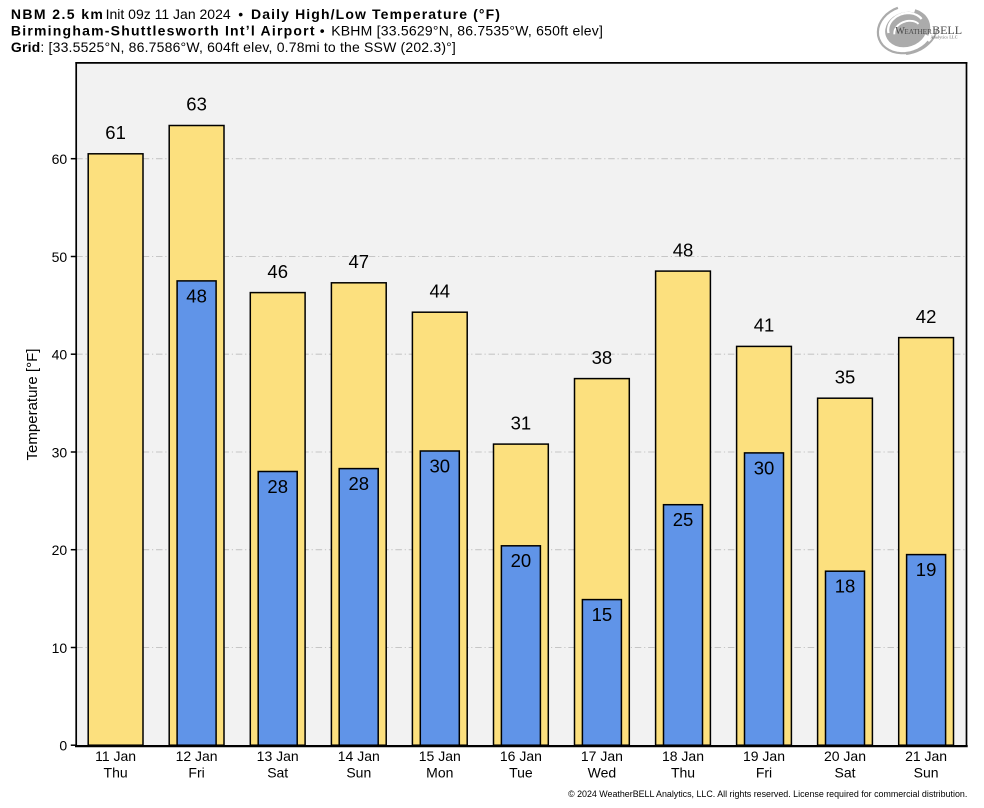  Describe the element at coordinates (845, 586) in the screenshot. I see `svg-text: 18` at that location.